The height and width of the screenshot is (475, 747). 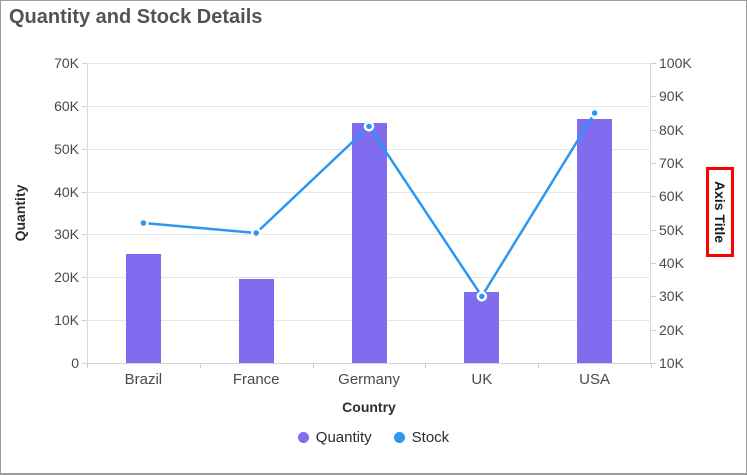 What do you see at coordinates (66, 191) in the screenshot?
I see `left-axis-tick-label: 40K` at bounding box center [66, 191].